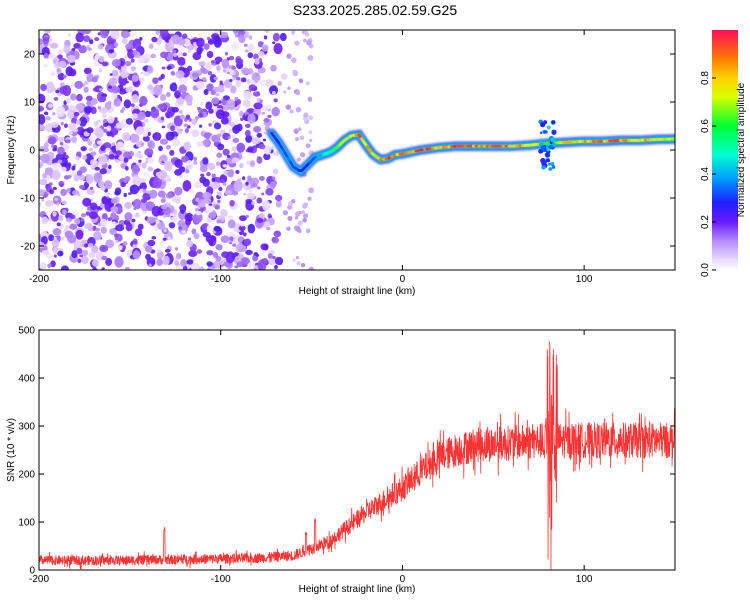  I want to click on spectrogram-x-tick-label: -100, so click(221, 279).